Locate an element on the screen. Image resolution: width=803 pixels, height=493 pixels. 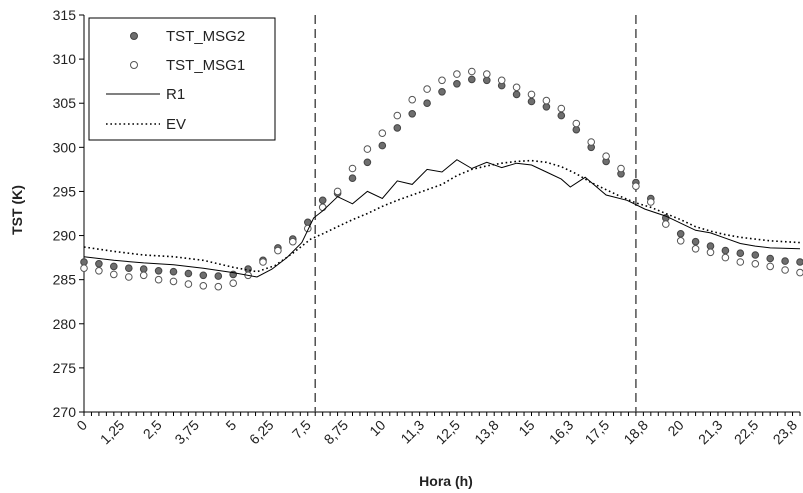
x-axis-title: Hora (h) is located at coordinates (446, 481).